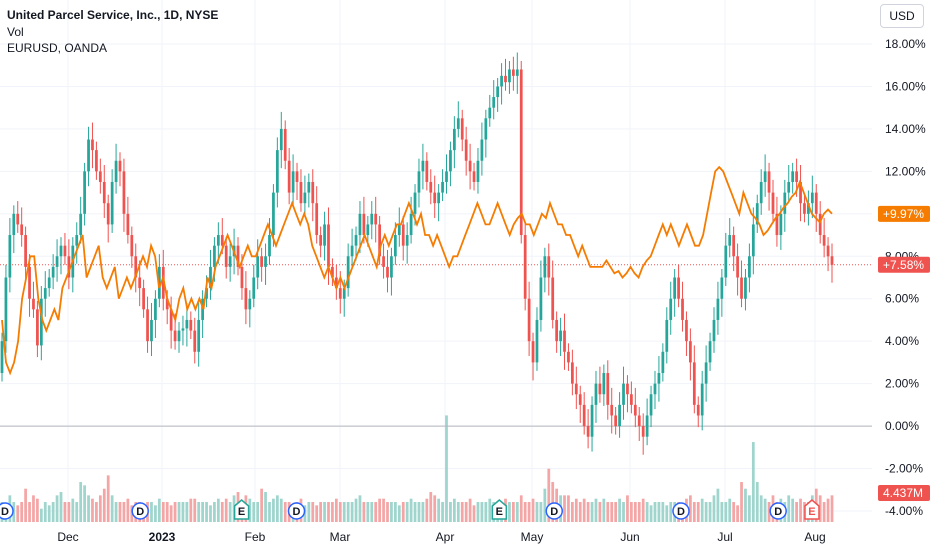 This screenshot has width=932, height=550. Describe the element at coordinates (113, 15) in the screenshot. I see `legend-main-title: United Parcel Service, Inc., 1D, NYSE` at that location.